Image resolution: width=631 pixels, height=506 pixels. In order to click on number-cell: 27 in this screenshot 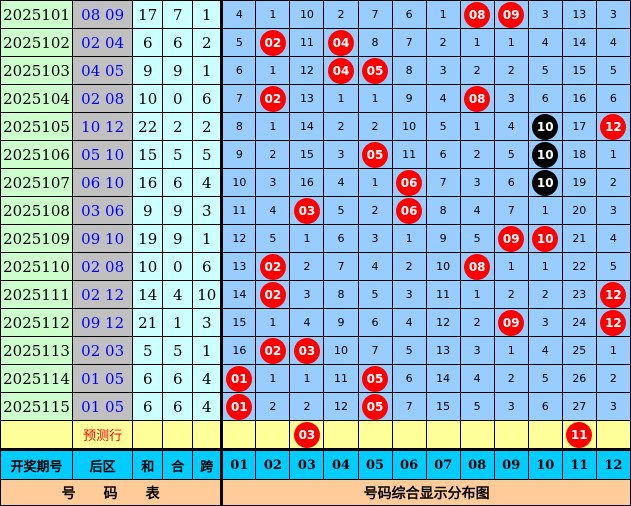, I will do `click(579, 406)`.